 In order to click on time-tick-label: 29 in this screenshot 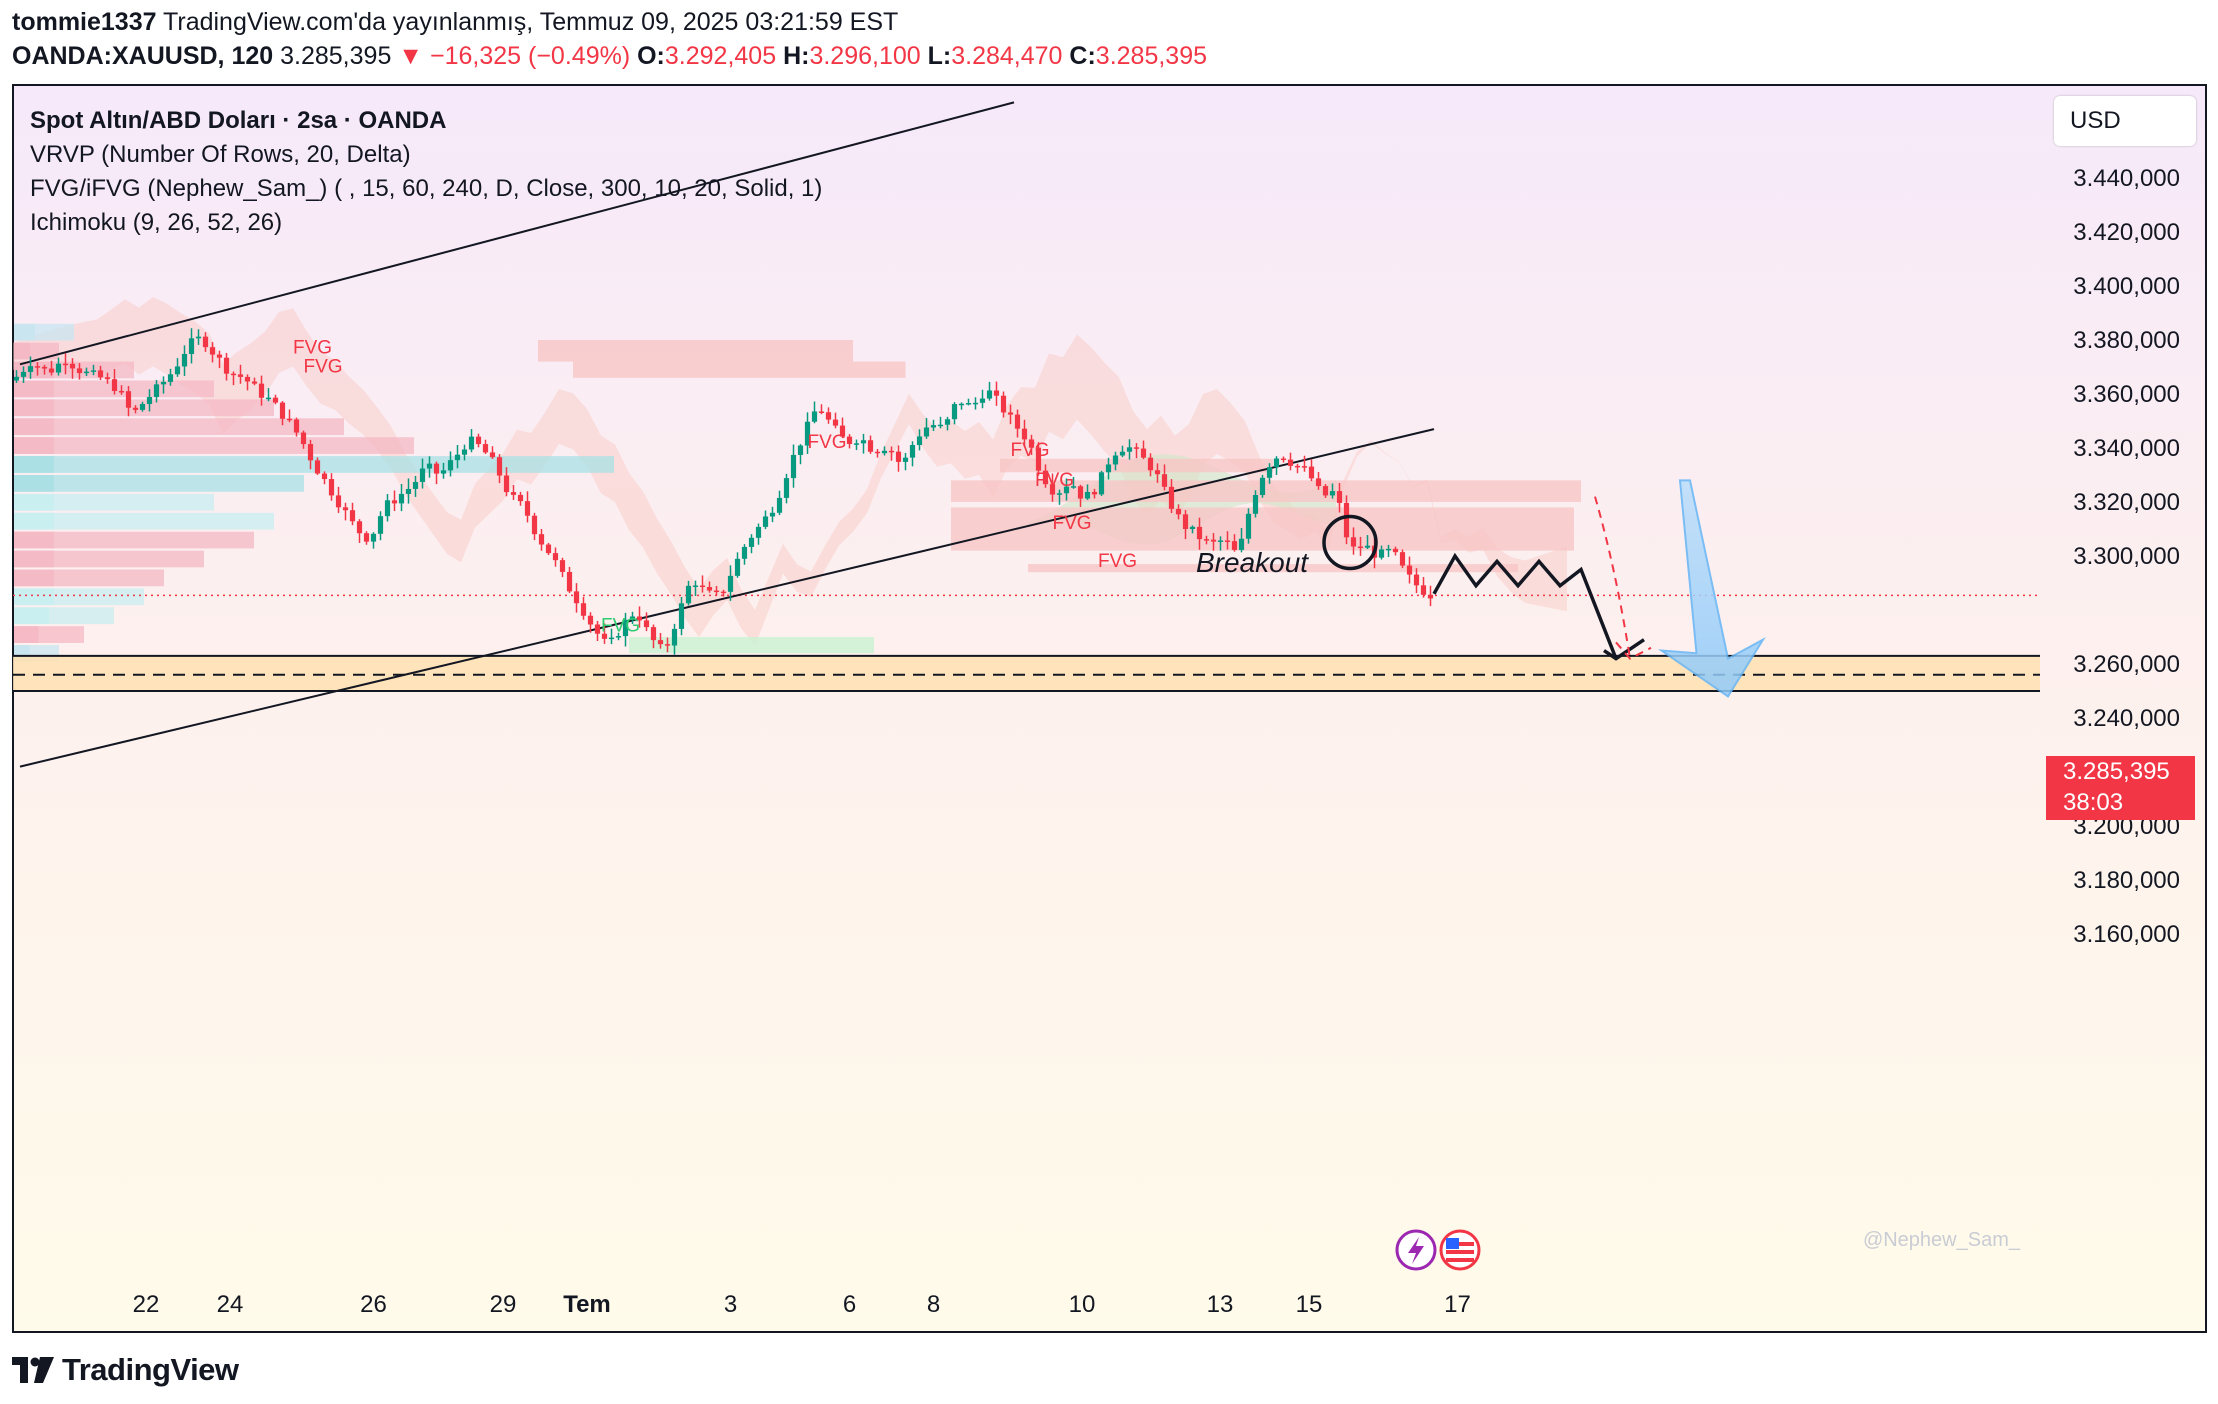, I will do `click(503, 1304)`.